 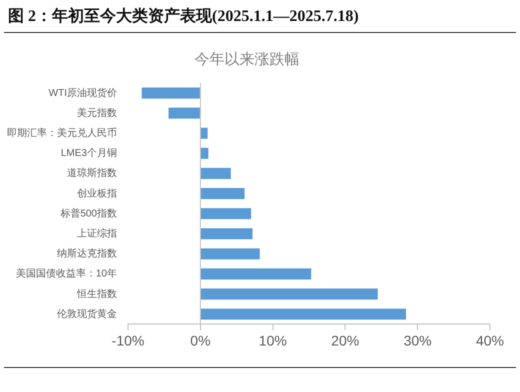 I want to click on chart-subtitle: 今年以来涨跌幅, so click(x=247, y=59).